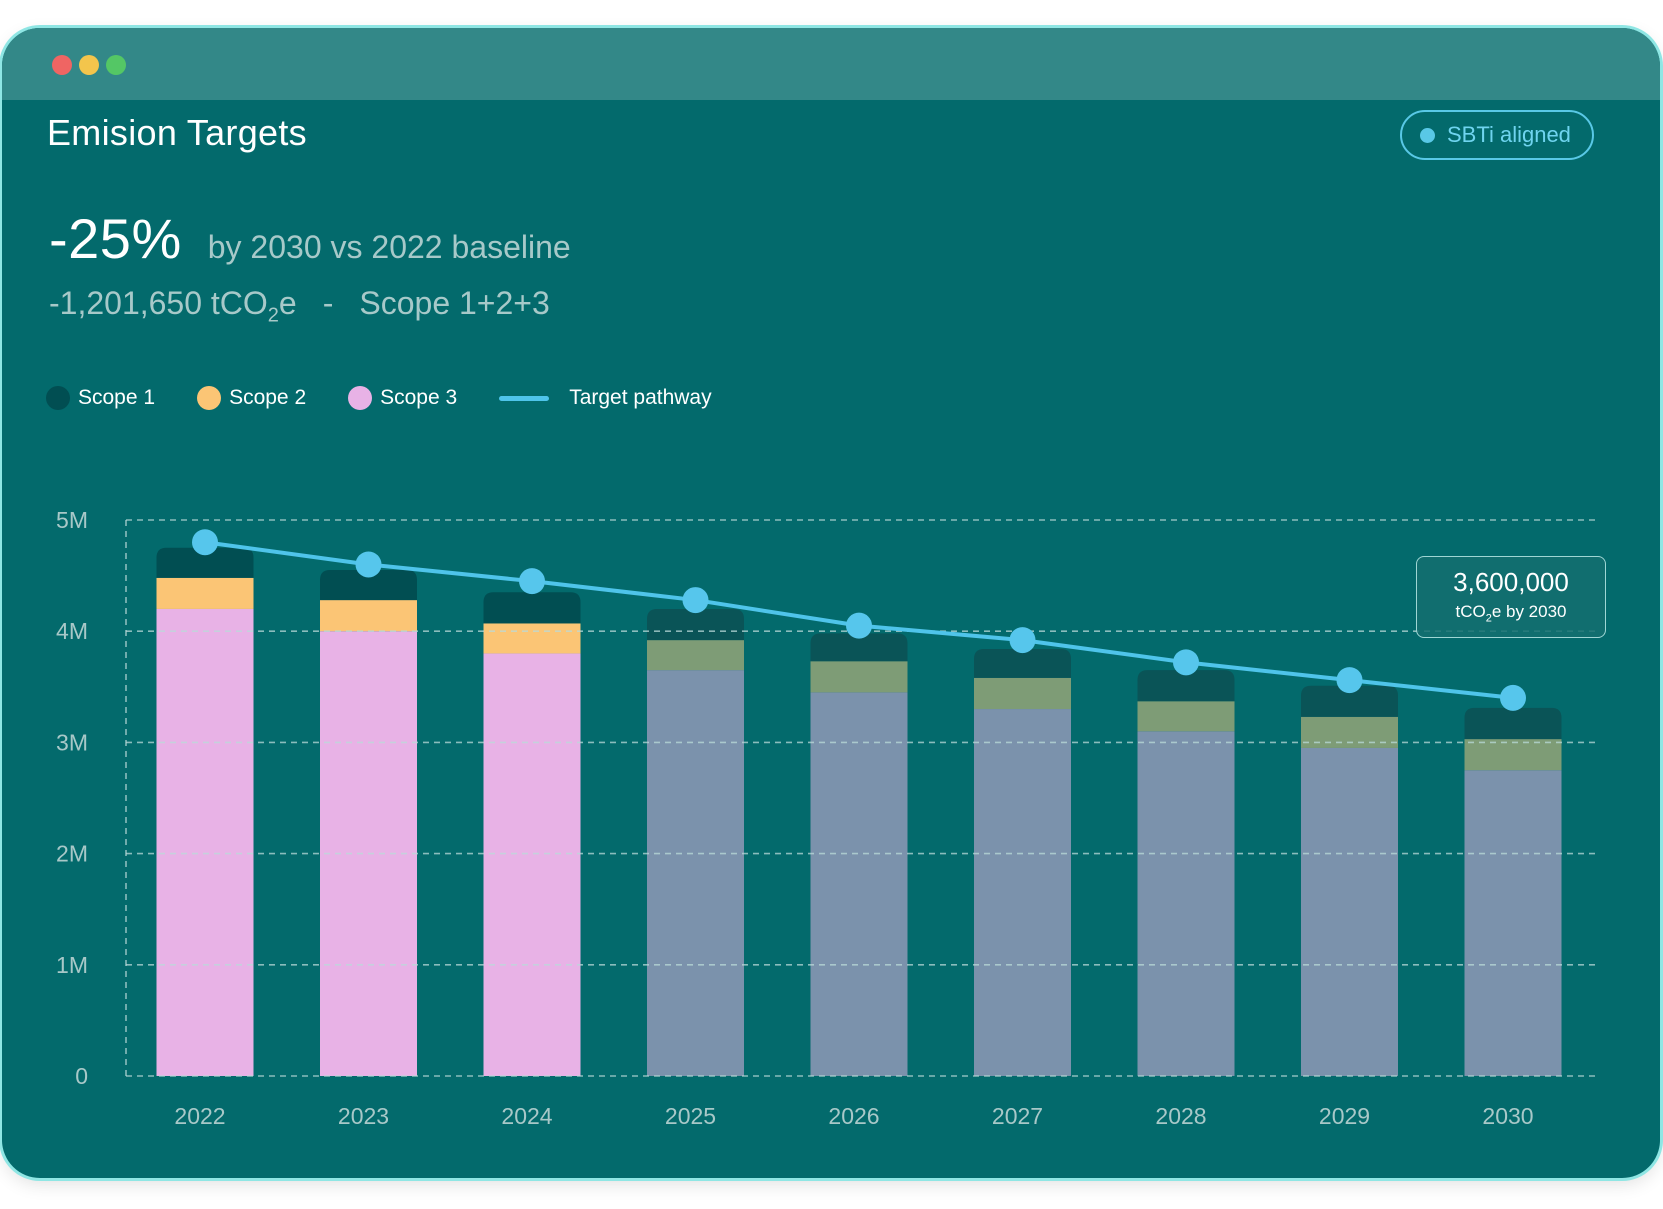 Image resolution: width=1663 pixels, height=1209 pixels. What do you see at coordinates (89, 65) in the screenshot?
I see `minimize-window-icon` at bounding box center [89, 65].